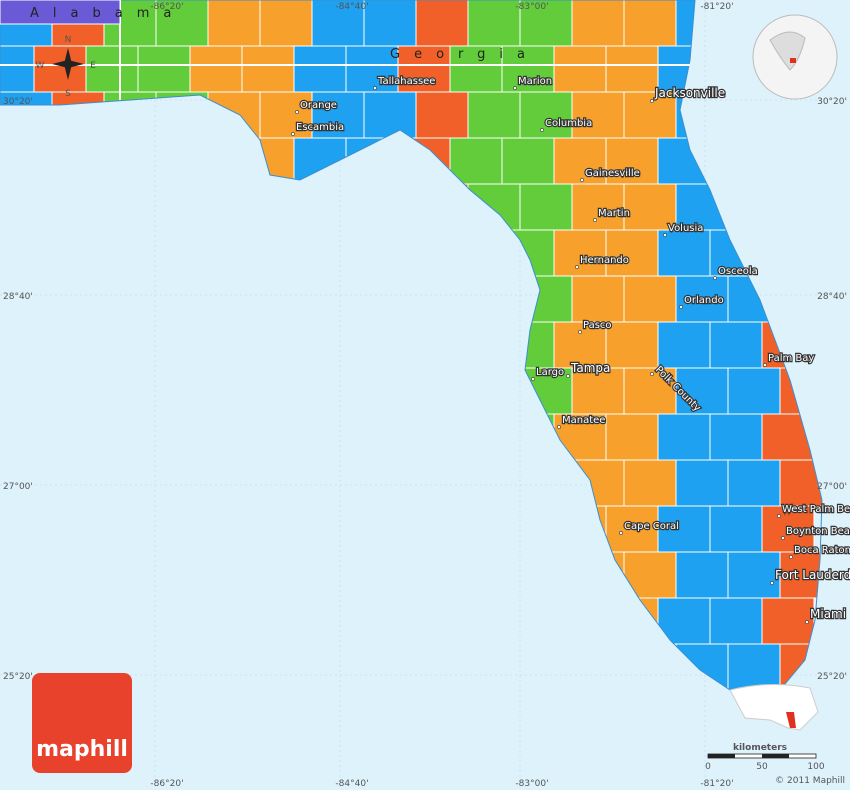 Image resolution: width=850 pixels, height=790 pixels. I want to click on place-label: Manatee, so click(583, 420).